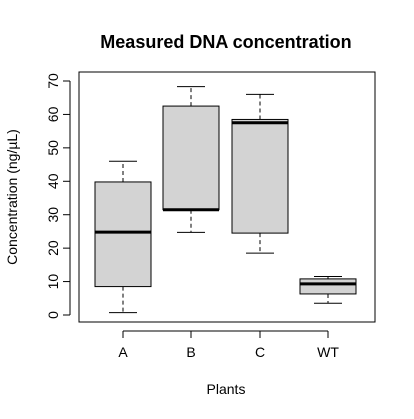 The image size is (414, 419). I want to click on y-tick-label: 50, so click(53, 148).